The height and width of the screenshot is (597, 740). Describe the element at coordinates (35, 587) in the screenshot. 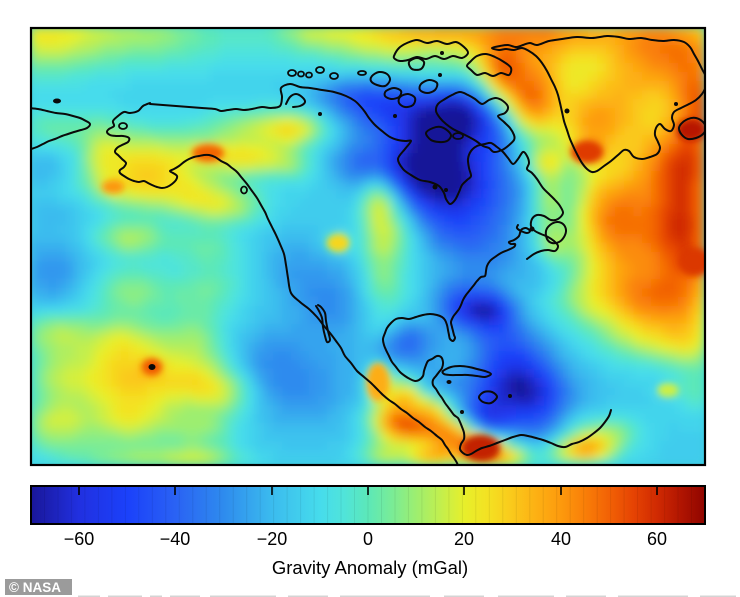

I see `svg-text: © NASA` at that location.